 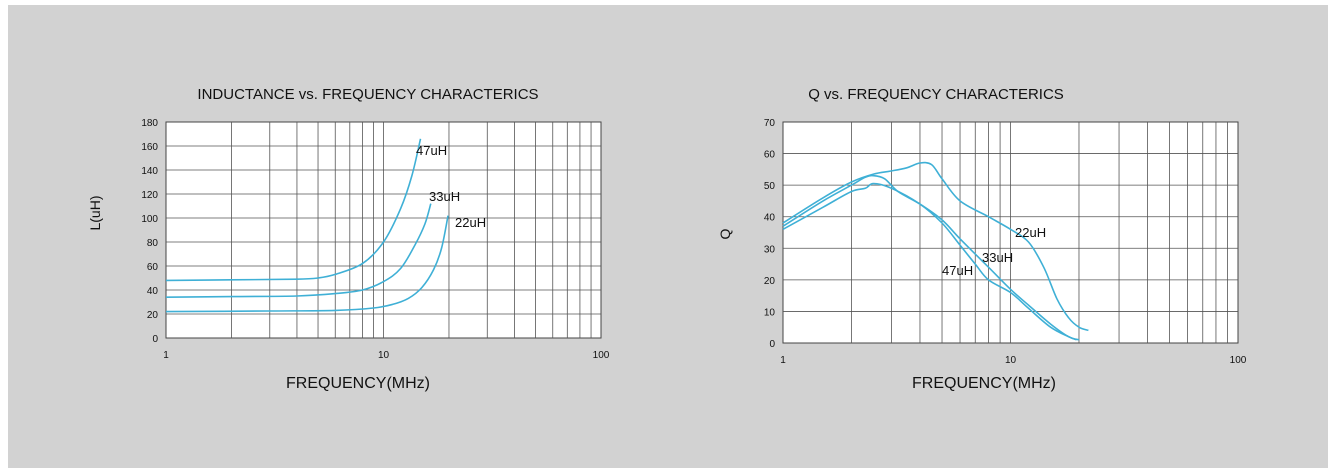 I want to click on y-tick-label: 10, so click(x=770, y=312).